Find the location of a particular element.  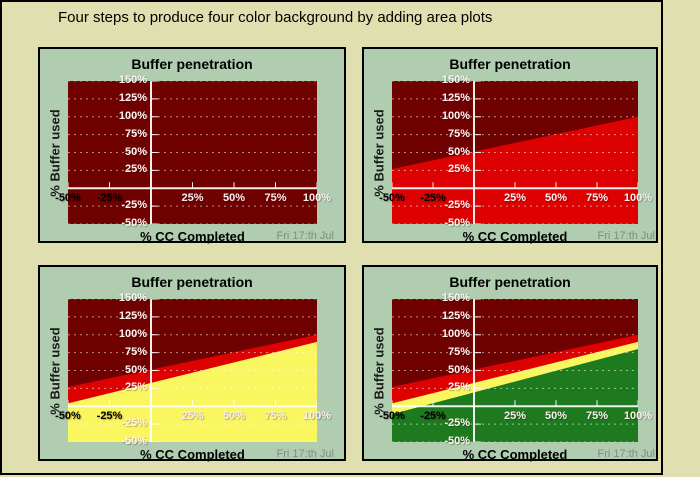

area-yellow-zone is located at coordinates (192, 391).